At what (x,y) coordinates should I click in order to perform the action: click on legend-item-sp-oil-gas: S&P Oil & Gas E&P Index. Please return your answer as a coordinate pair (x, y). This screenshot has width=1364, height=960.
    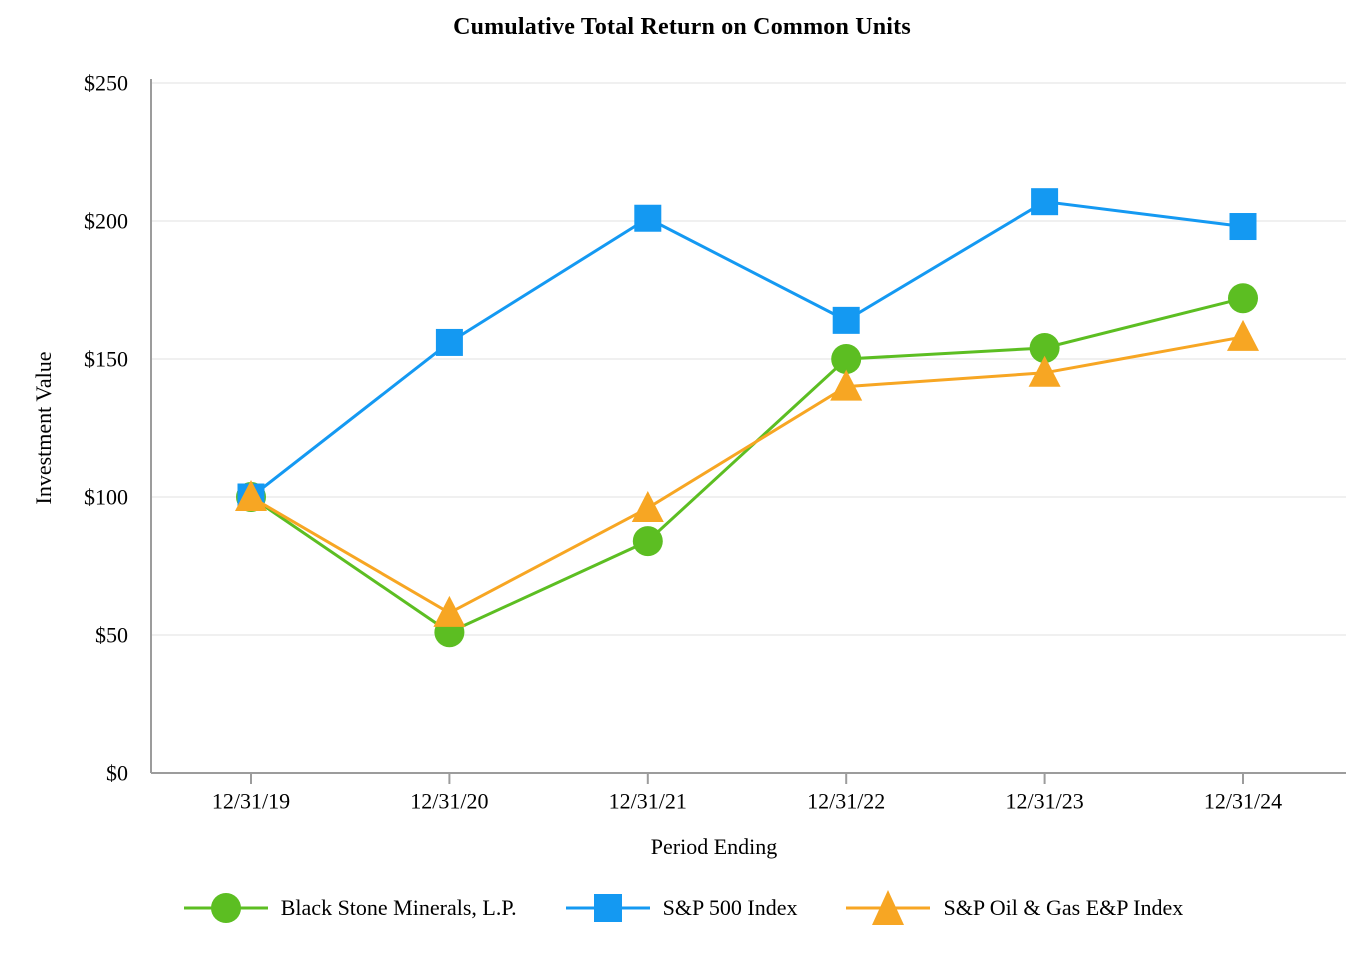
    Looking at the image, I should click on (1013, 908).